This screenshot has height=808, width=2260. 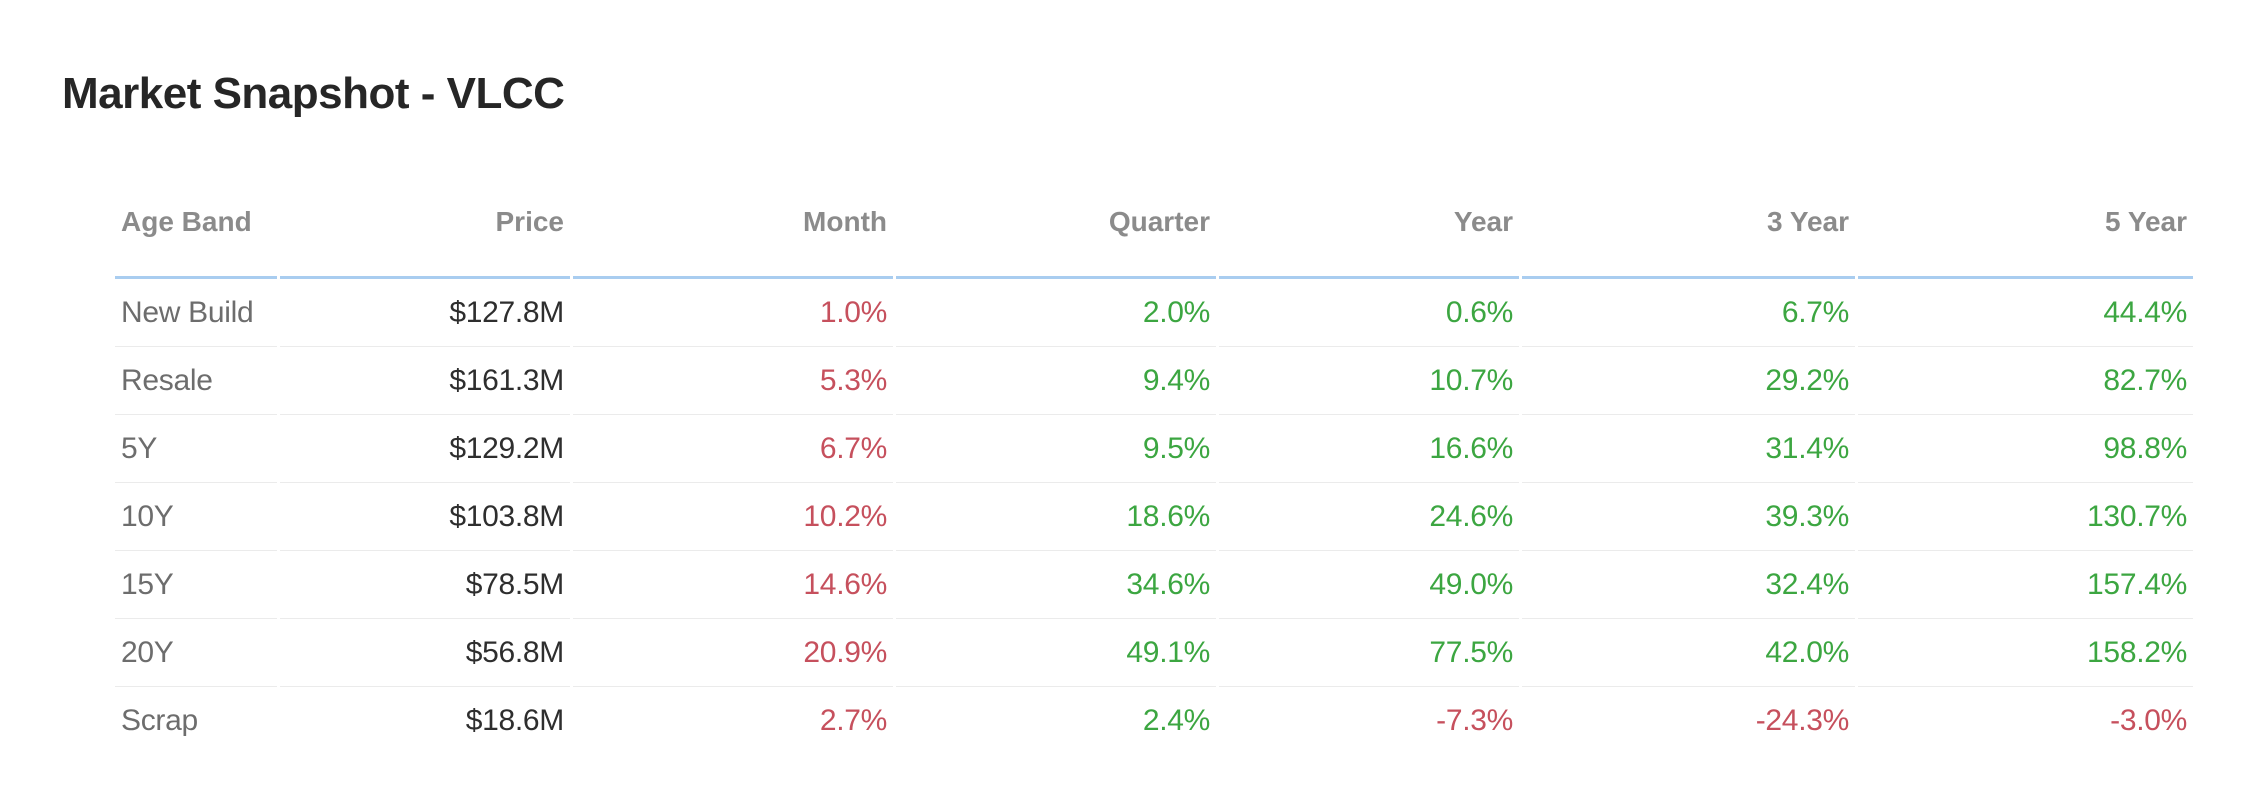 I want to click on column-header-5-year: 5 Year, so click(x=2025, y=232).